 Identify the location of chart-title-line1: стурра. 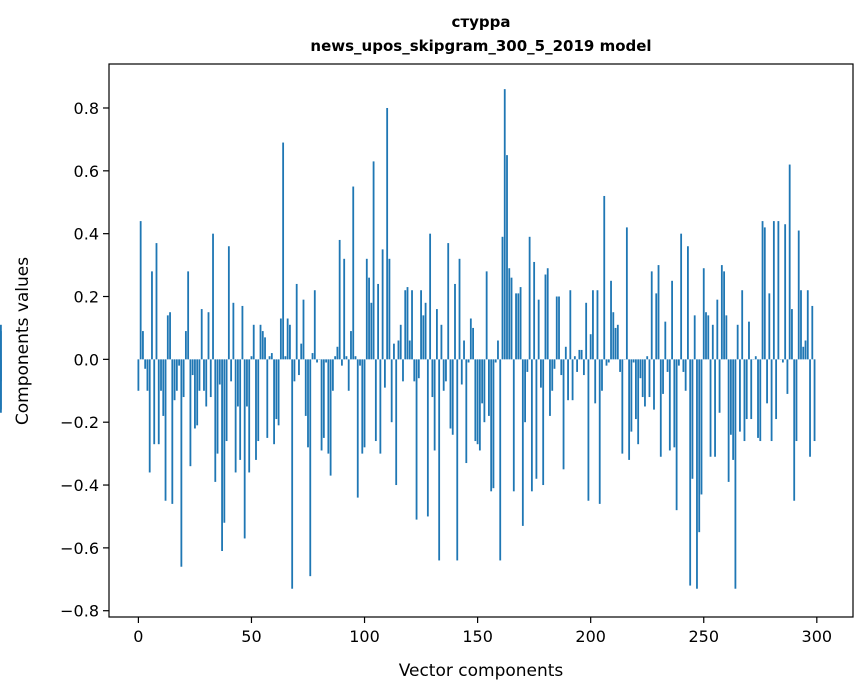
(481, 22).